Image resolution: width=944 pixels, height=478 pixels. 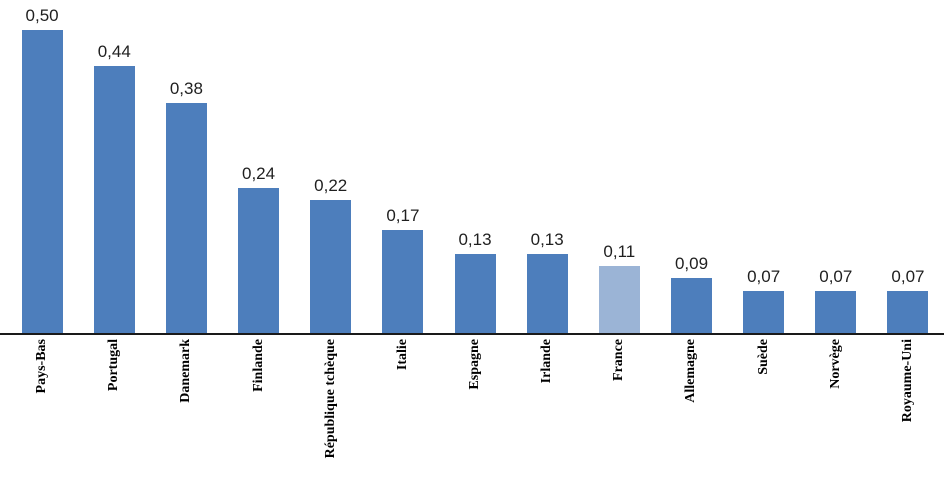 What do you see at coordinates (114, 408) in the screenshot?
I see `category-column: Portugal` at bounding box center [114, 408].